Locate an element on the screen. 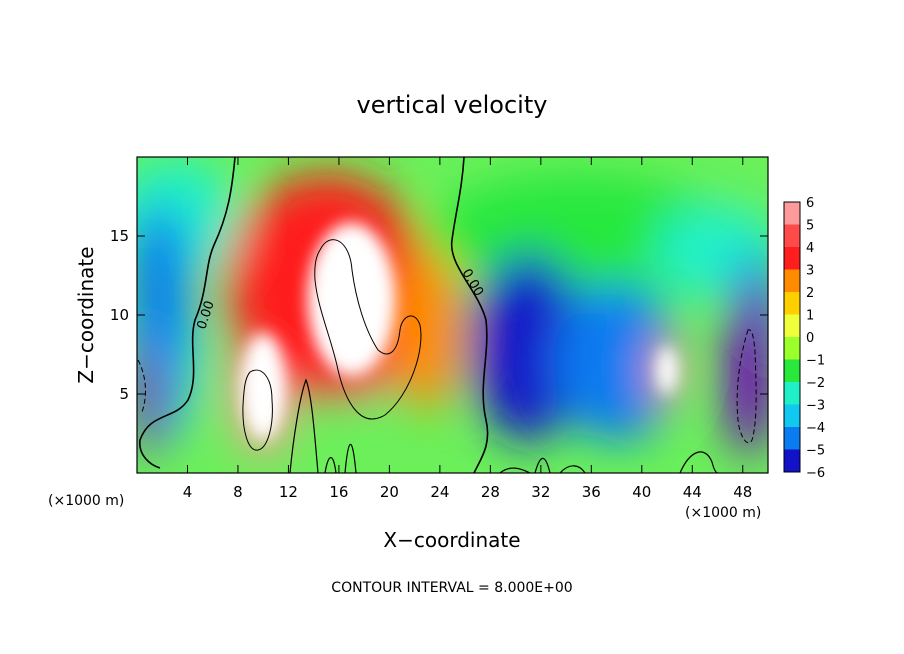  y-tick-label-1: 10 is located at coordinates (119, 315).